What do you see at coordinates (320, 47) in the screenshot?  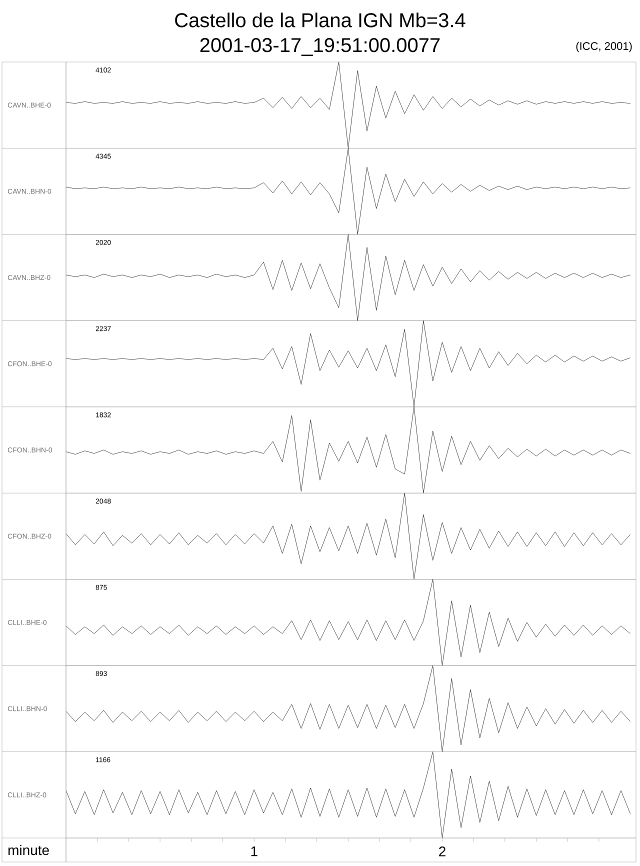 I see `chart-subtitle: 2001-03-17_19:51:00.0077` at bounding box center [320, 47].